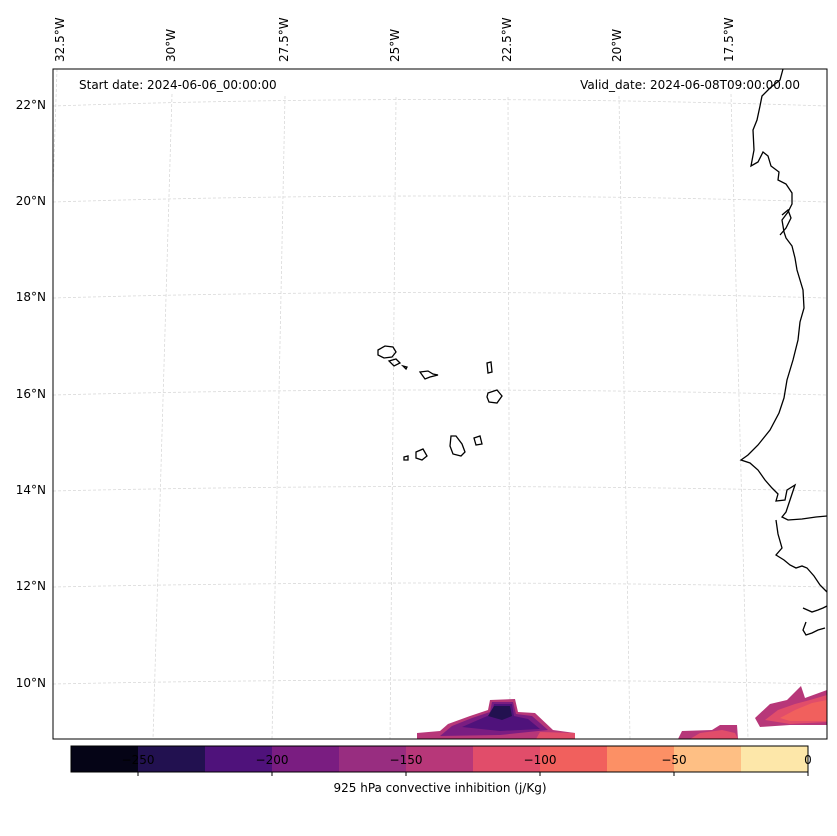 This screenshot has height=836, width=837. Describe the element at coordinates (394, 362) in the screenshot. I see `island-sao-vicente` at that location.